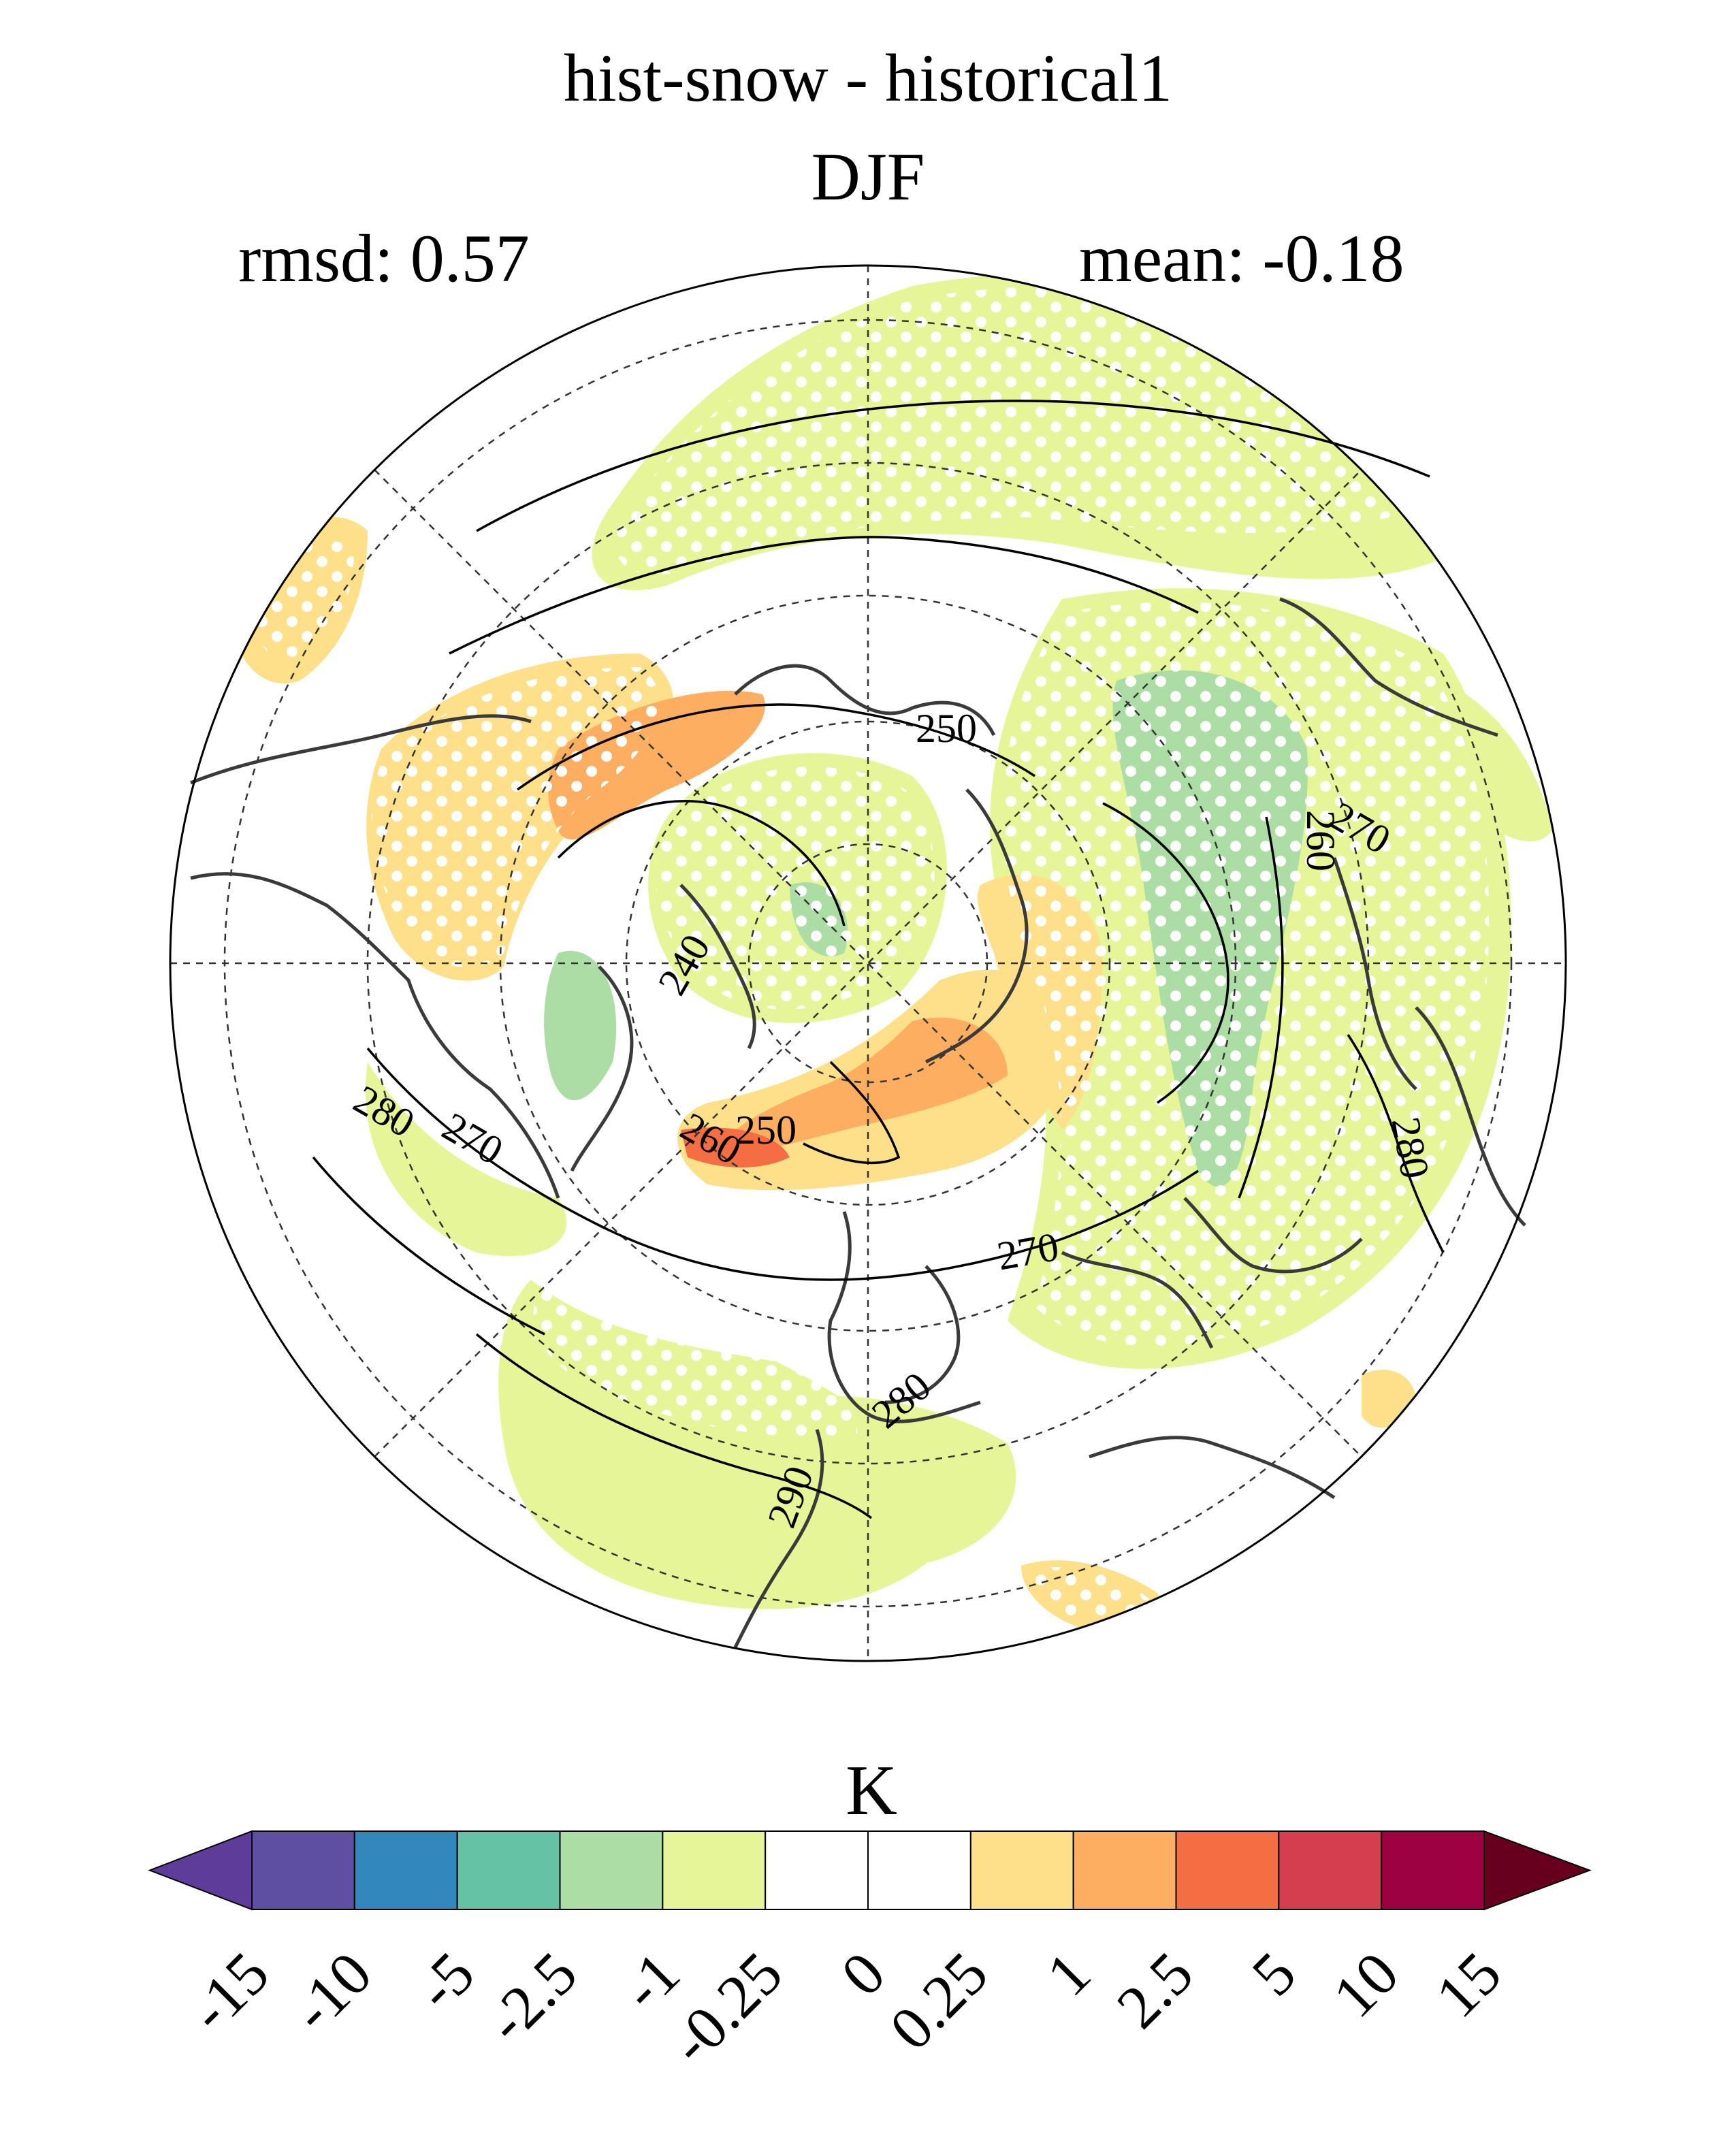  What do you see at coordinates (869, 1480) in the screenshot?
I see `region-africa-green` at bounding box center [869, 1480].